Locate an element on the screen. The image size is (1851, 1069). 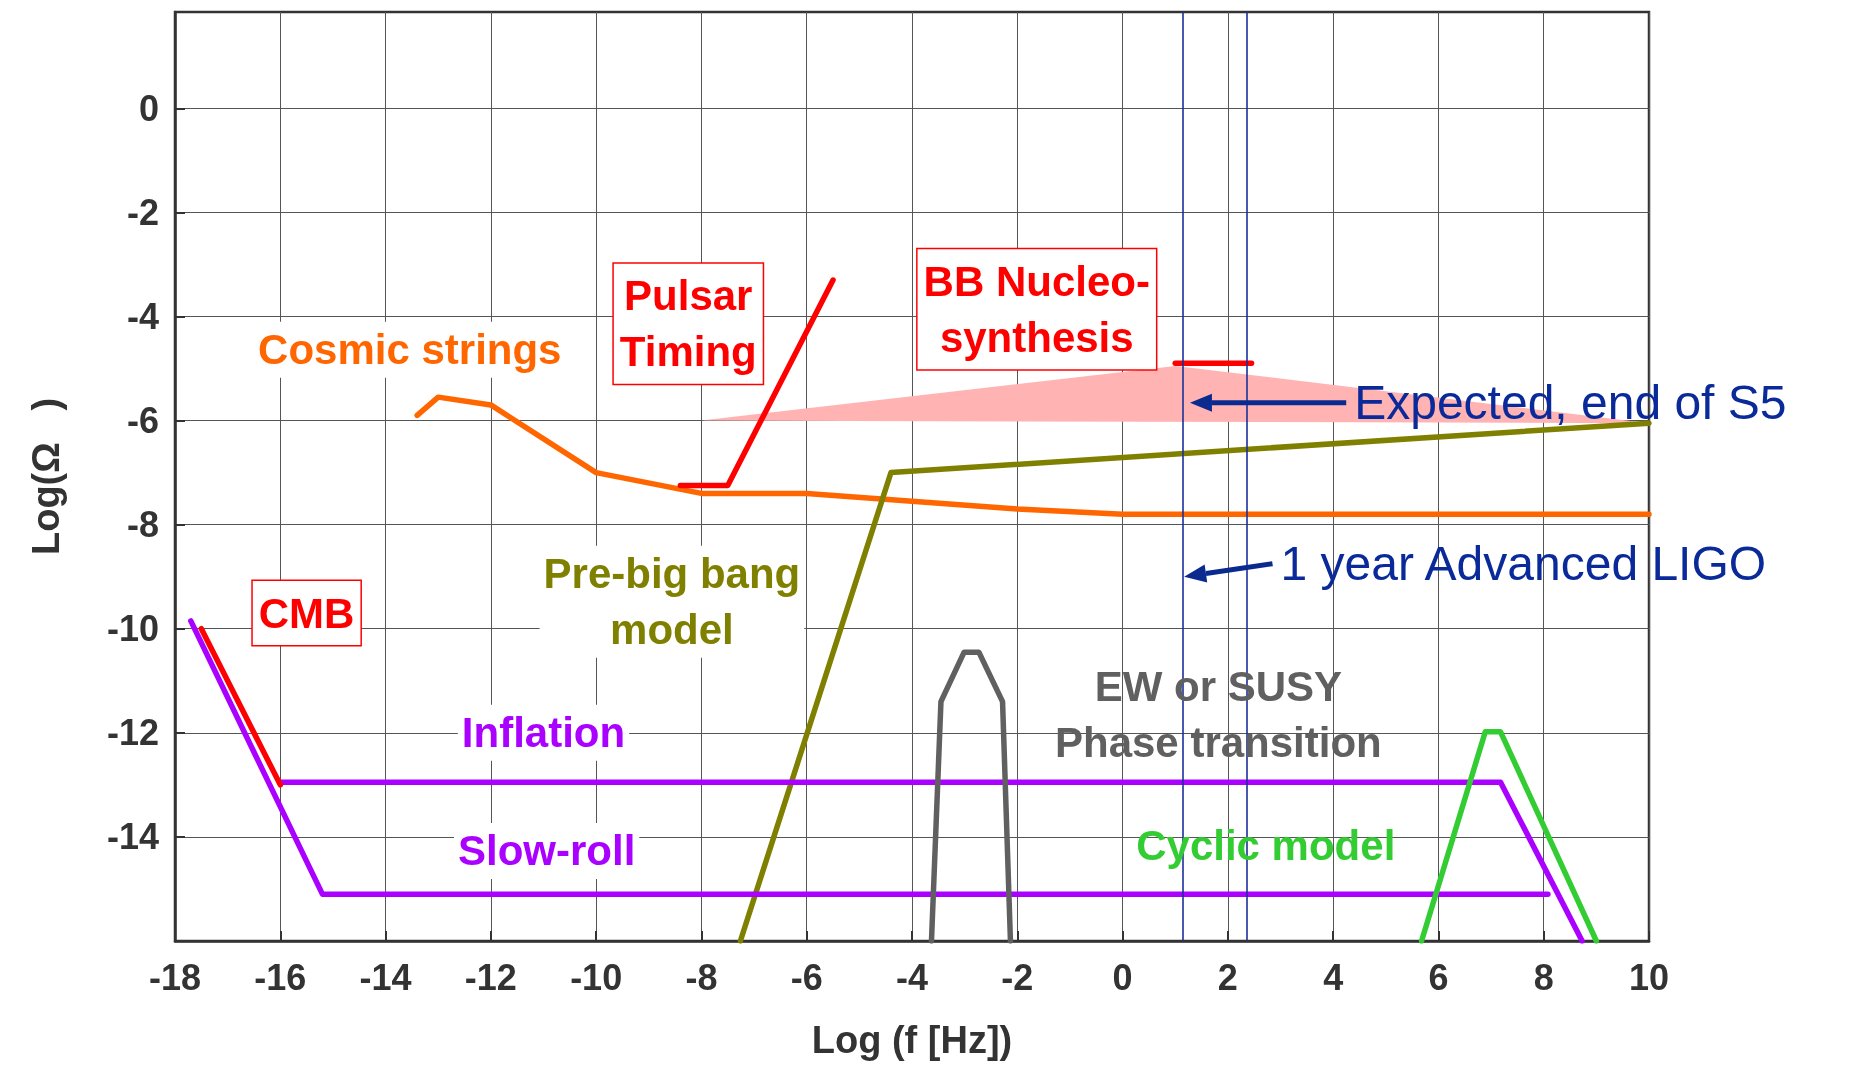
x-tick-label: 0 is located at coordinates (1122, 977).